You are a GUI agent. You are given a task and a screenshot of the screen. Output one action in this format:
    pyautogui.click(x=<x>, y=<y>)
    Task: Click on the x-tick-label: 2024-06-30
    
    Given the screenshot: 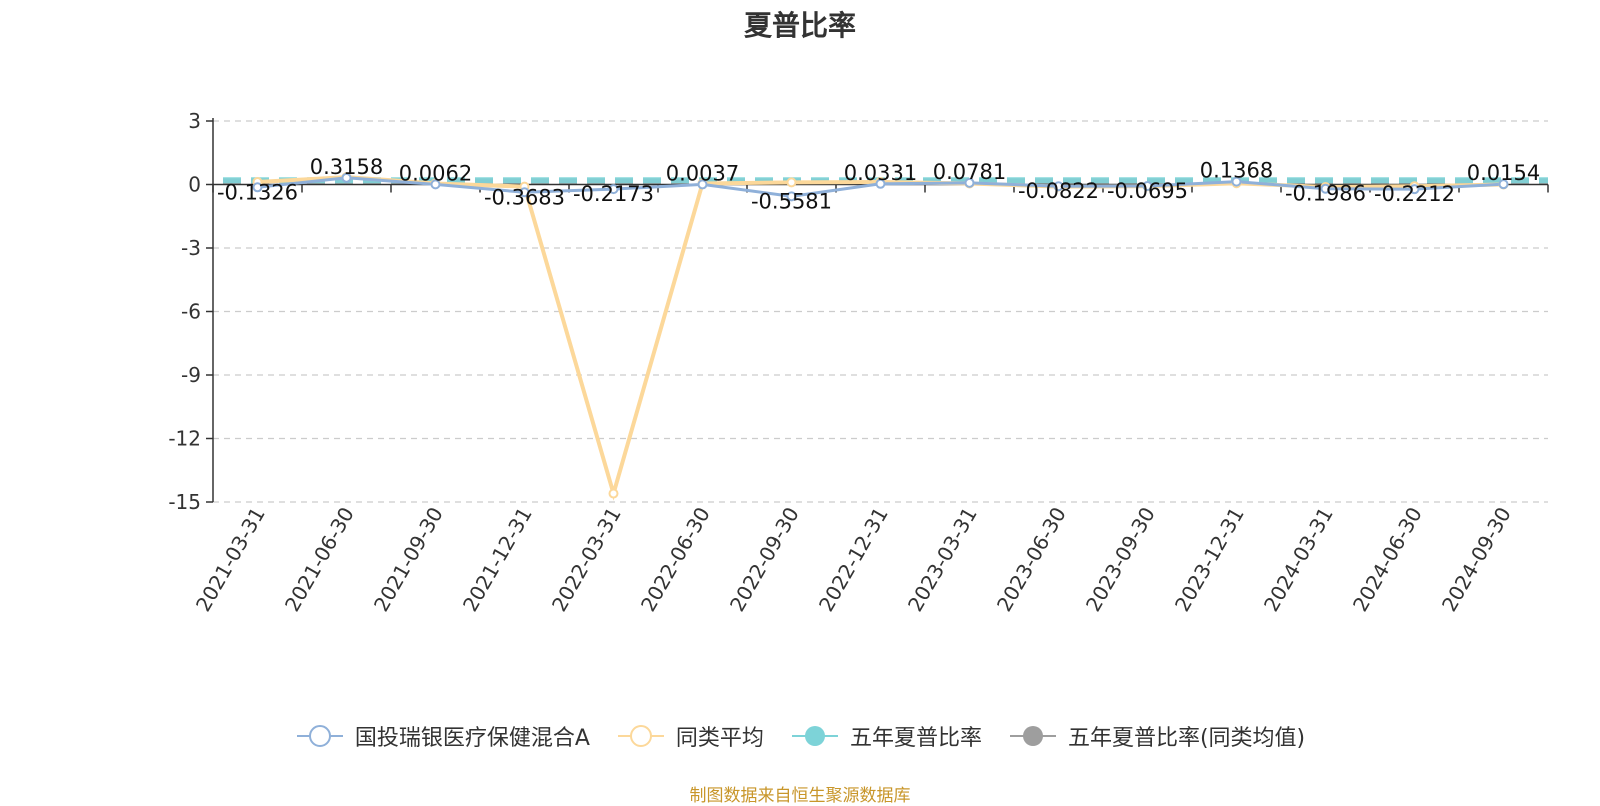 What is the action you would take?
    pyautogui.click(x=1387, y=559)
    